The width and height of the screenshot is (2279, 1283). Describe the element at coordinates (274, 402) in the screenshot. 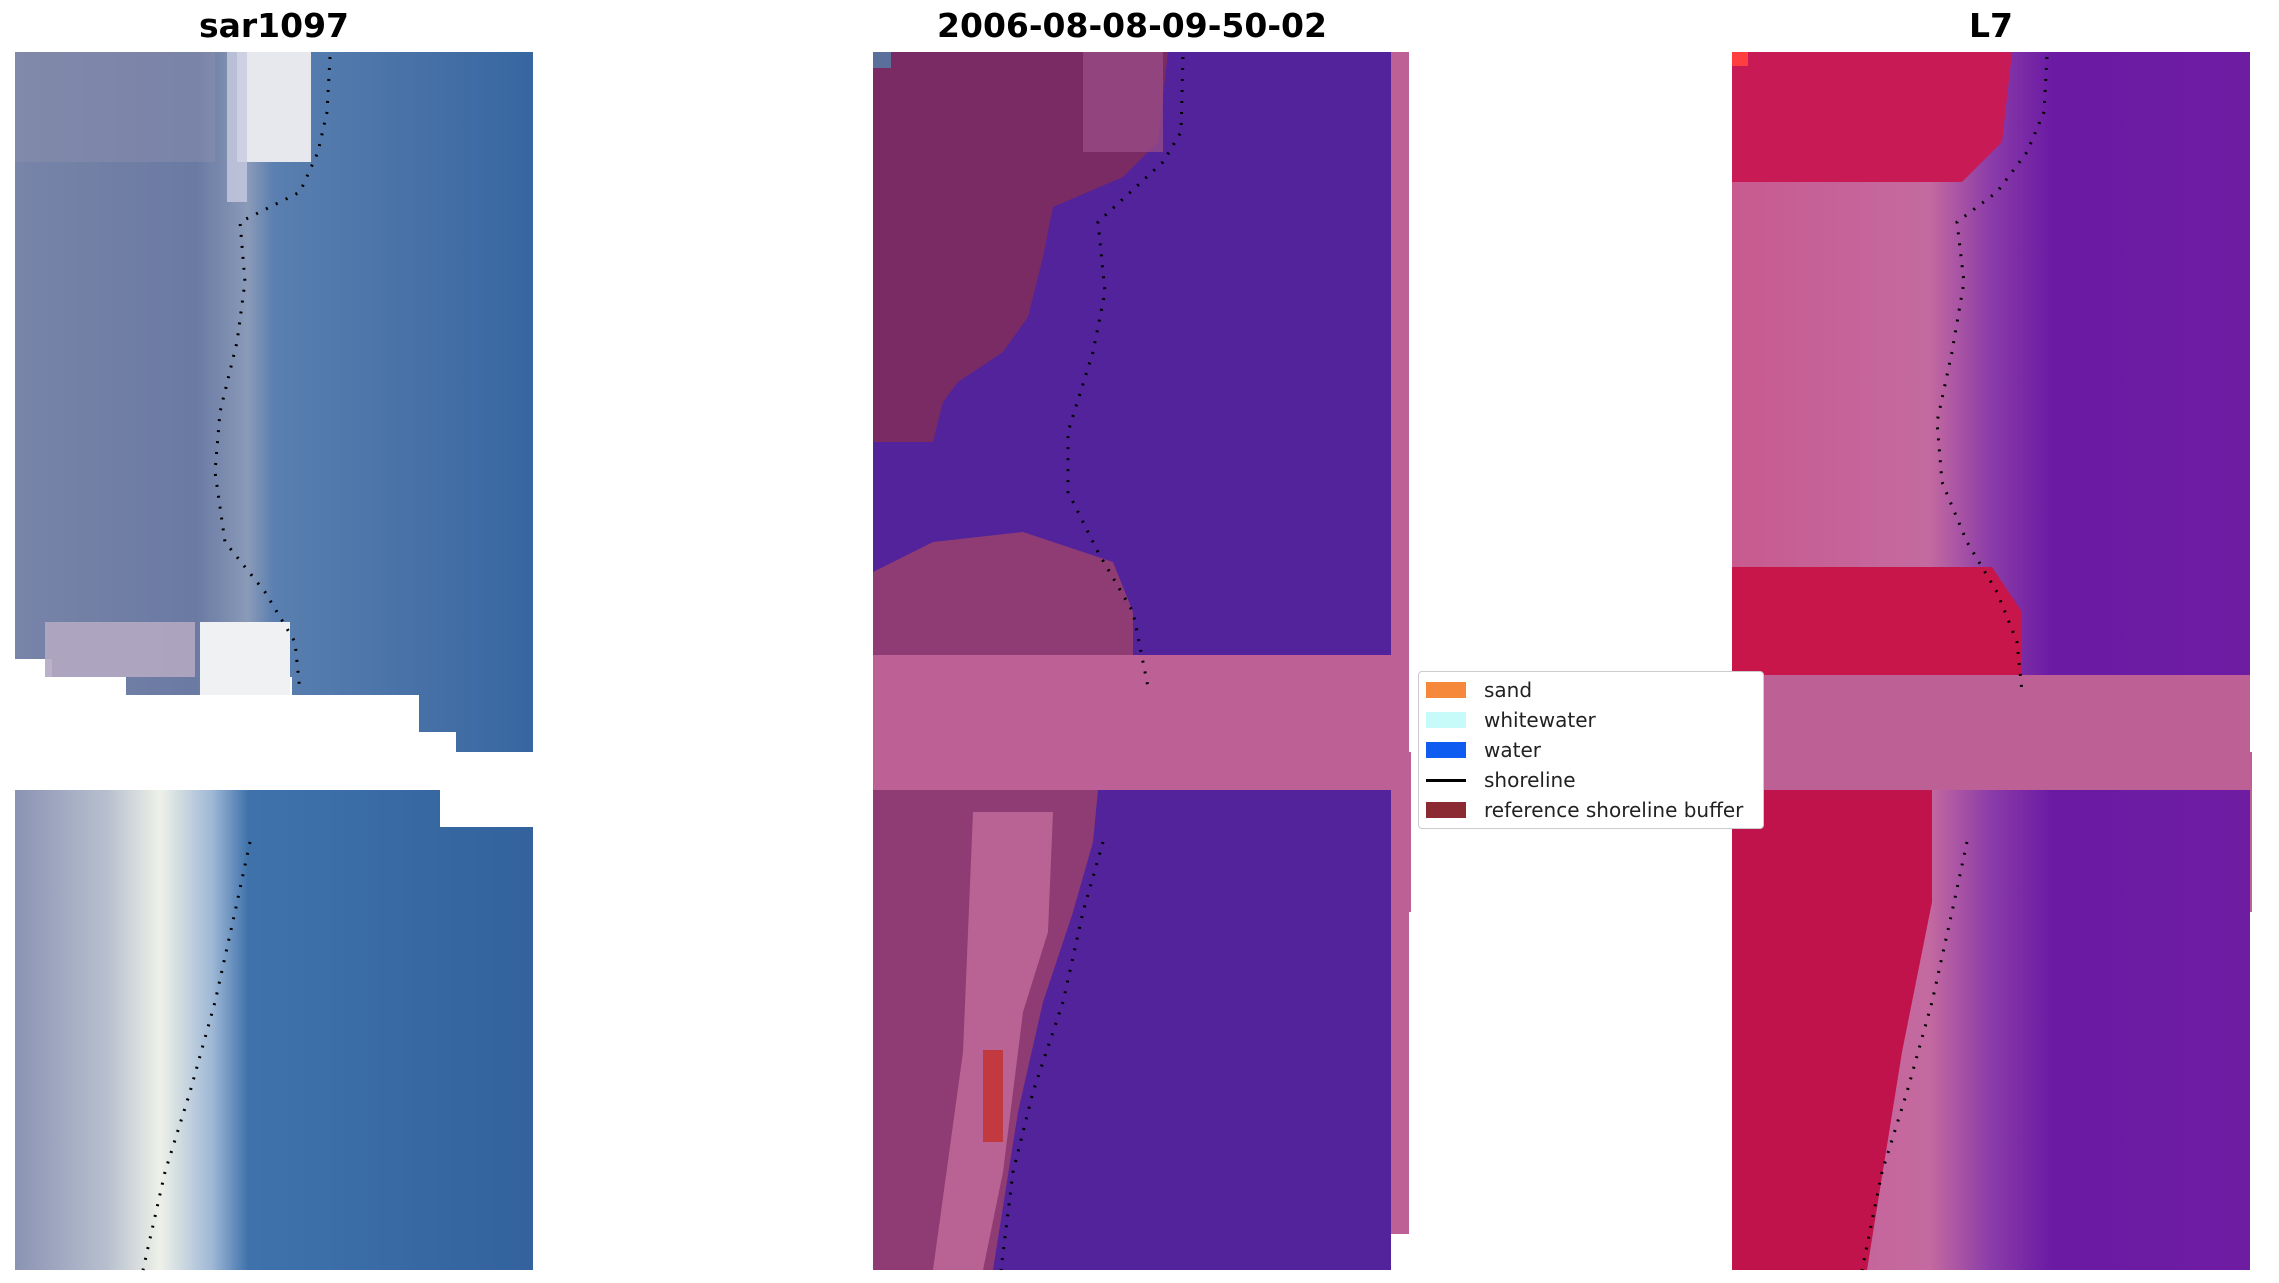

I see `rgb-image-upper` at that location.